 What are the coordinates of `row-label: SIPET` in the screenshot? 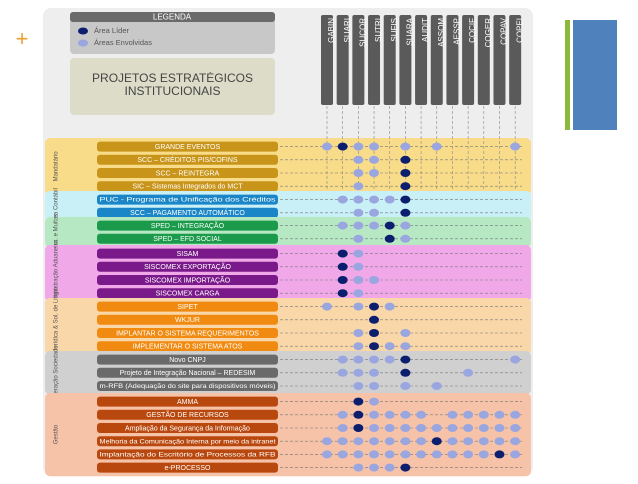 It's located at (187, 307).